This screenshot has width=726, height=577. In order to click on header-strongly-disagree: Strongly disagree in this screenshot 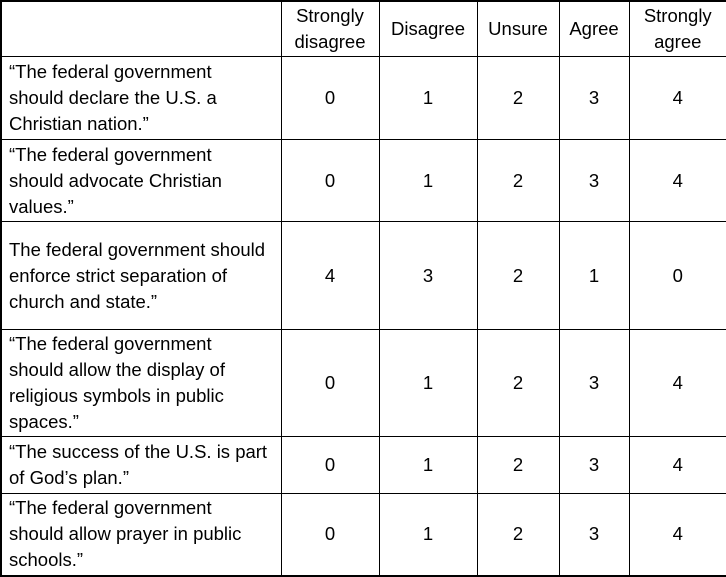, I will do `click(330, 28)`.